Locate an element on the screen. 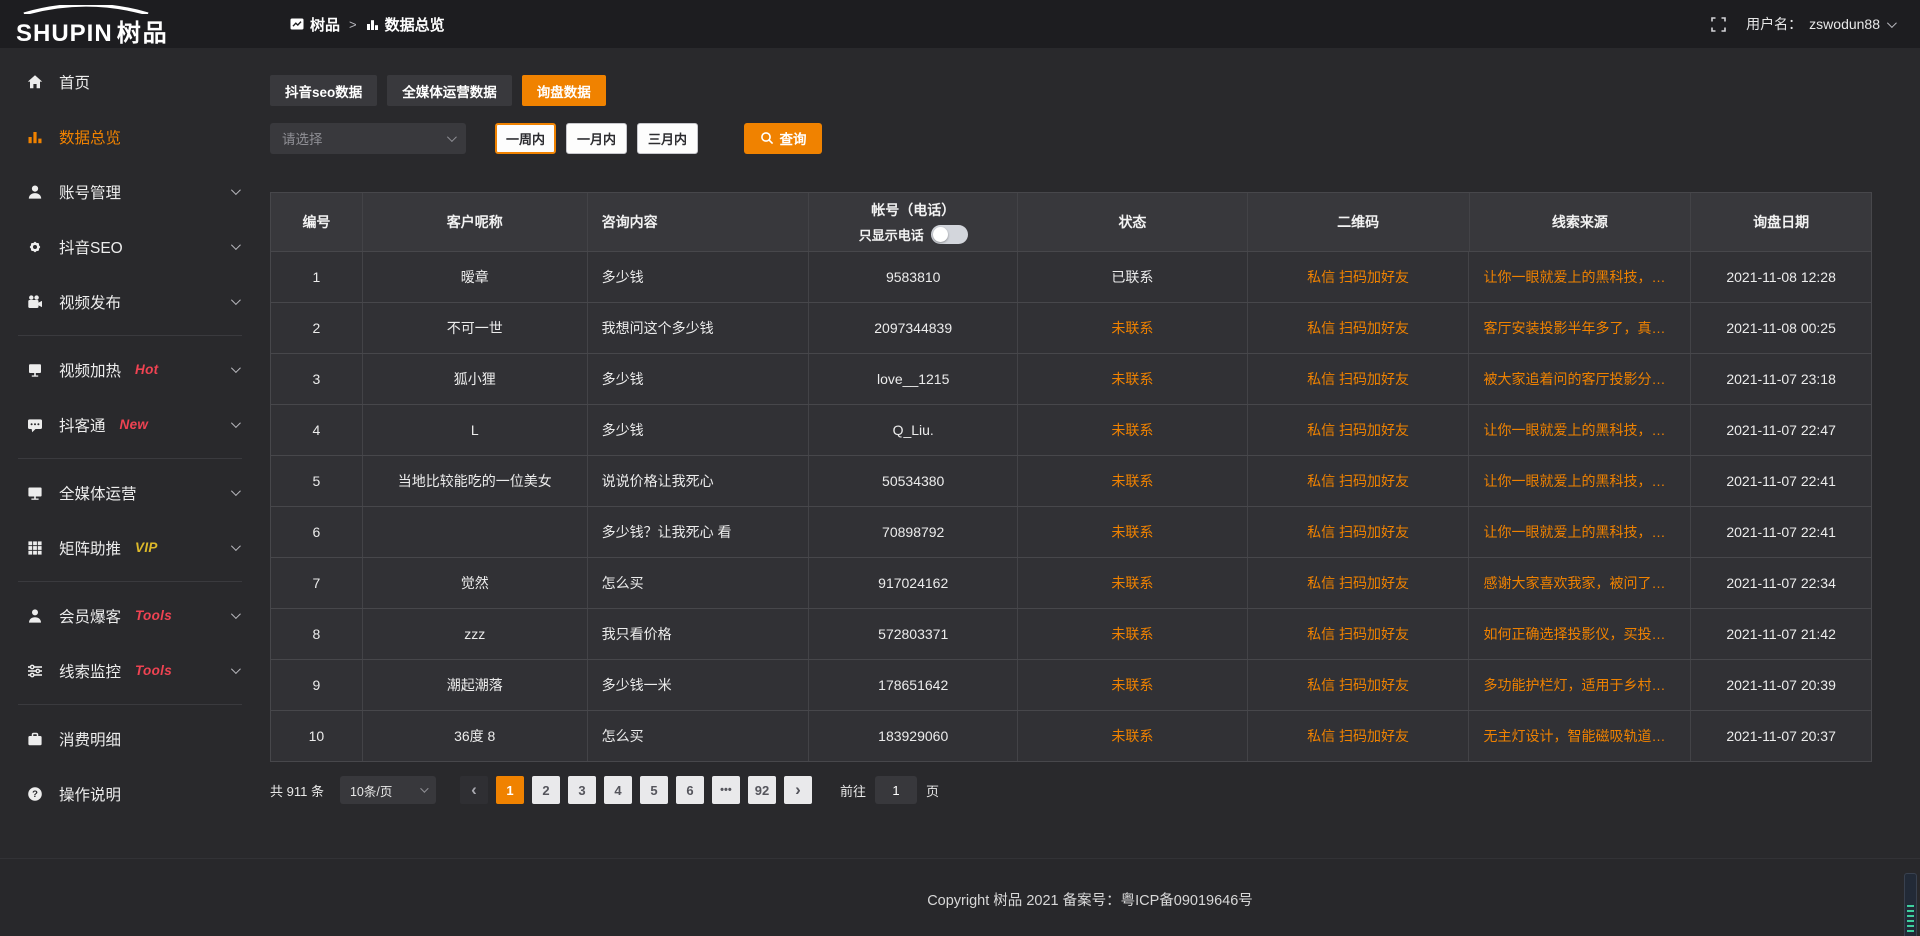 This screenshot has height=936, width=1920. page-button-92: 92 is located at coordinates (761, 790).